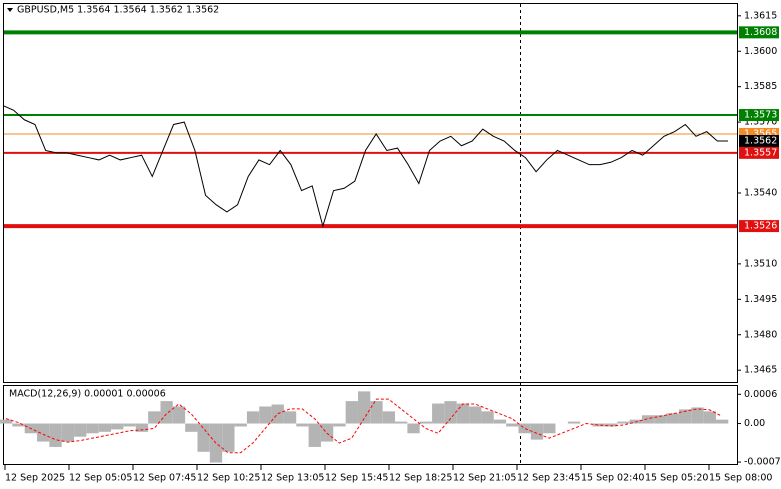 The image size is (781, 489). Describe the element at coordinates (760, 263) in the screenshot. I see `y-tick-label: 1.3510` at that location.